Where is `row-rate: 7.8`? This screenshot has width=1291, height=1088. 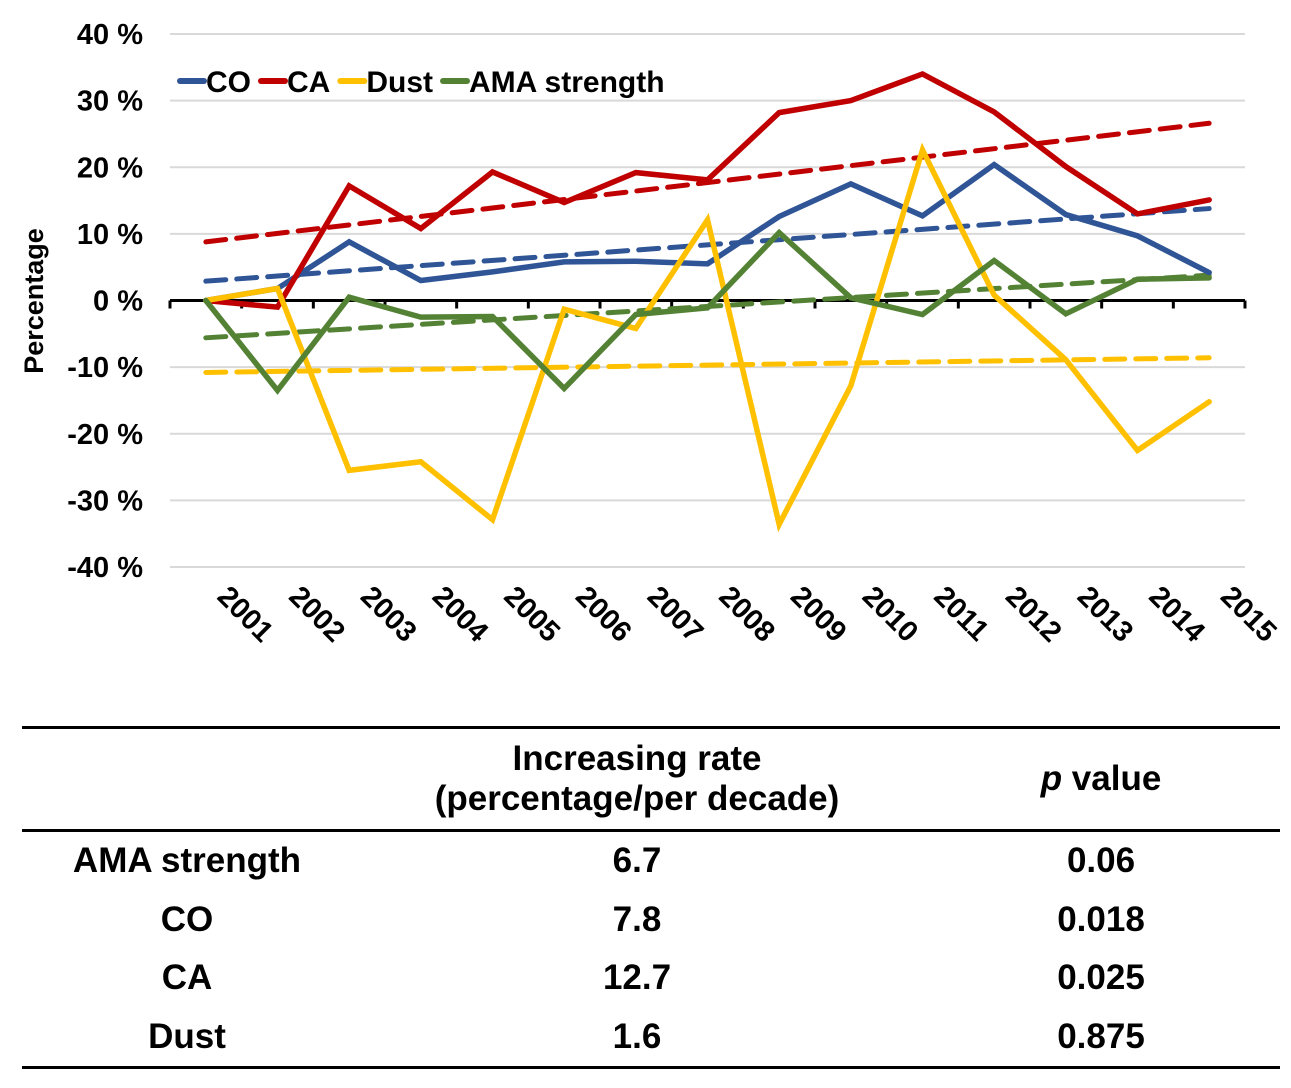 row-rate: 7.8 is located at coordinates (637, 919).